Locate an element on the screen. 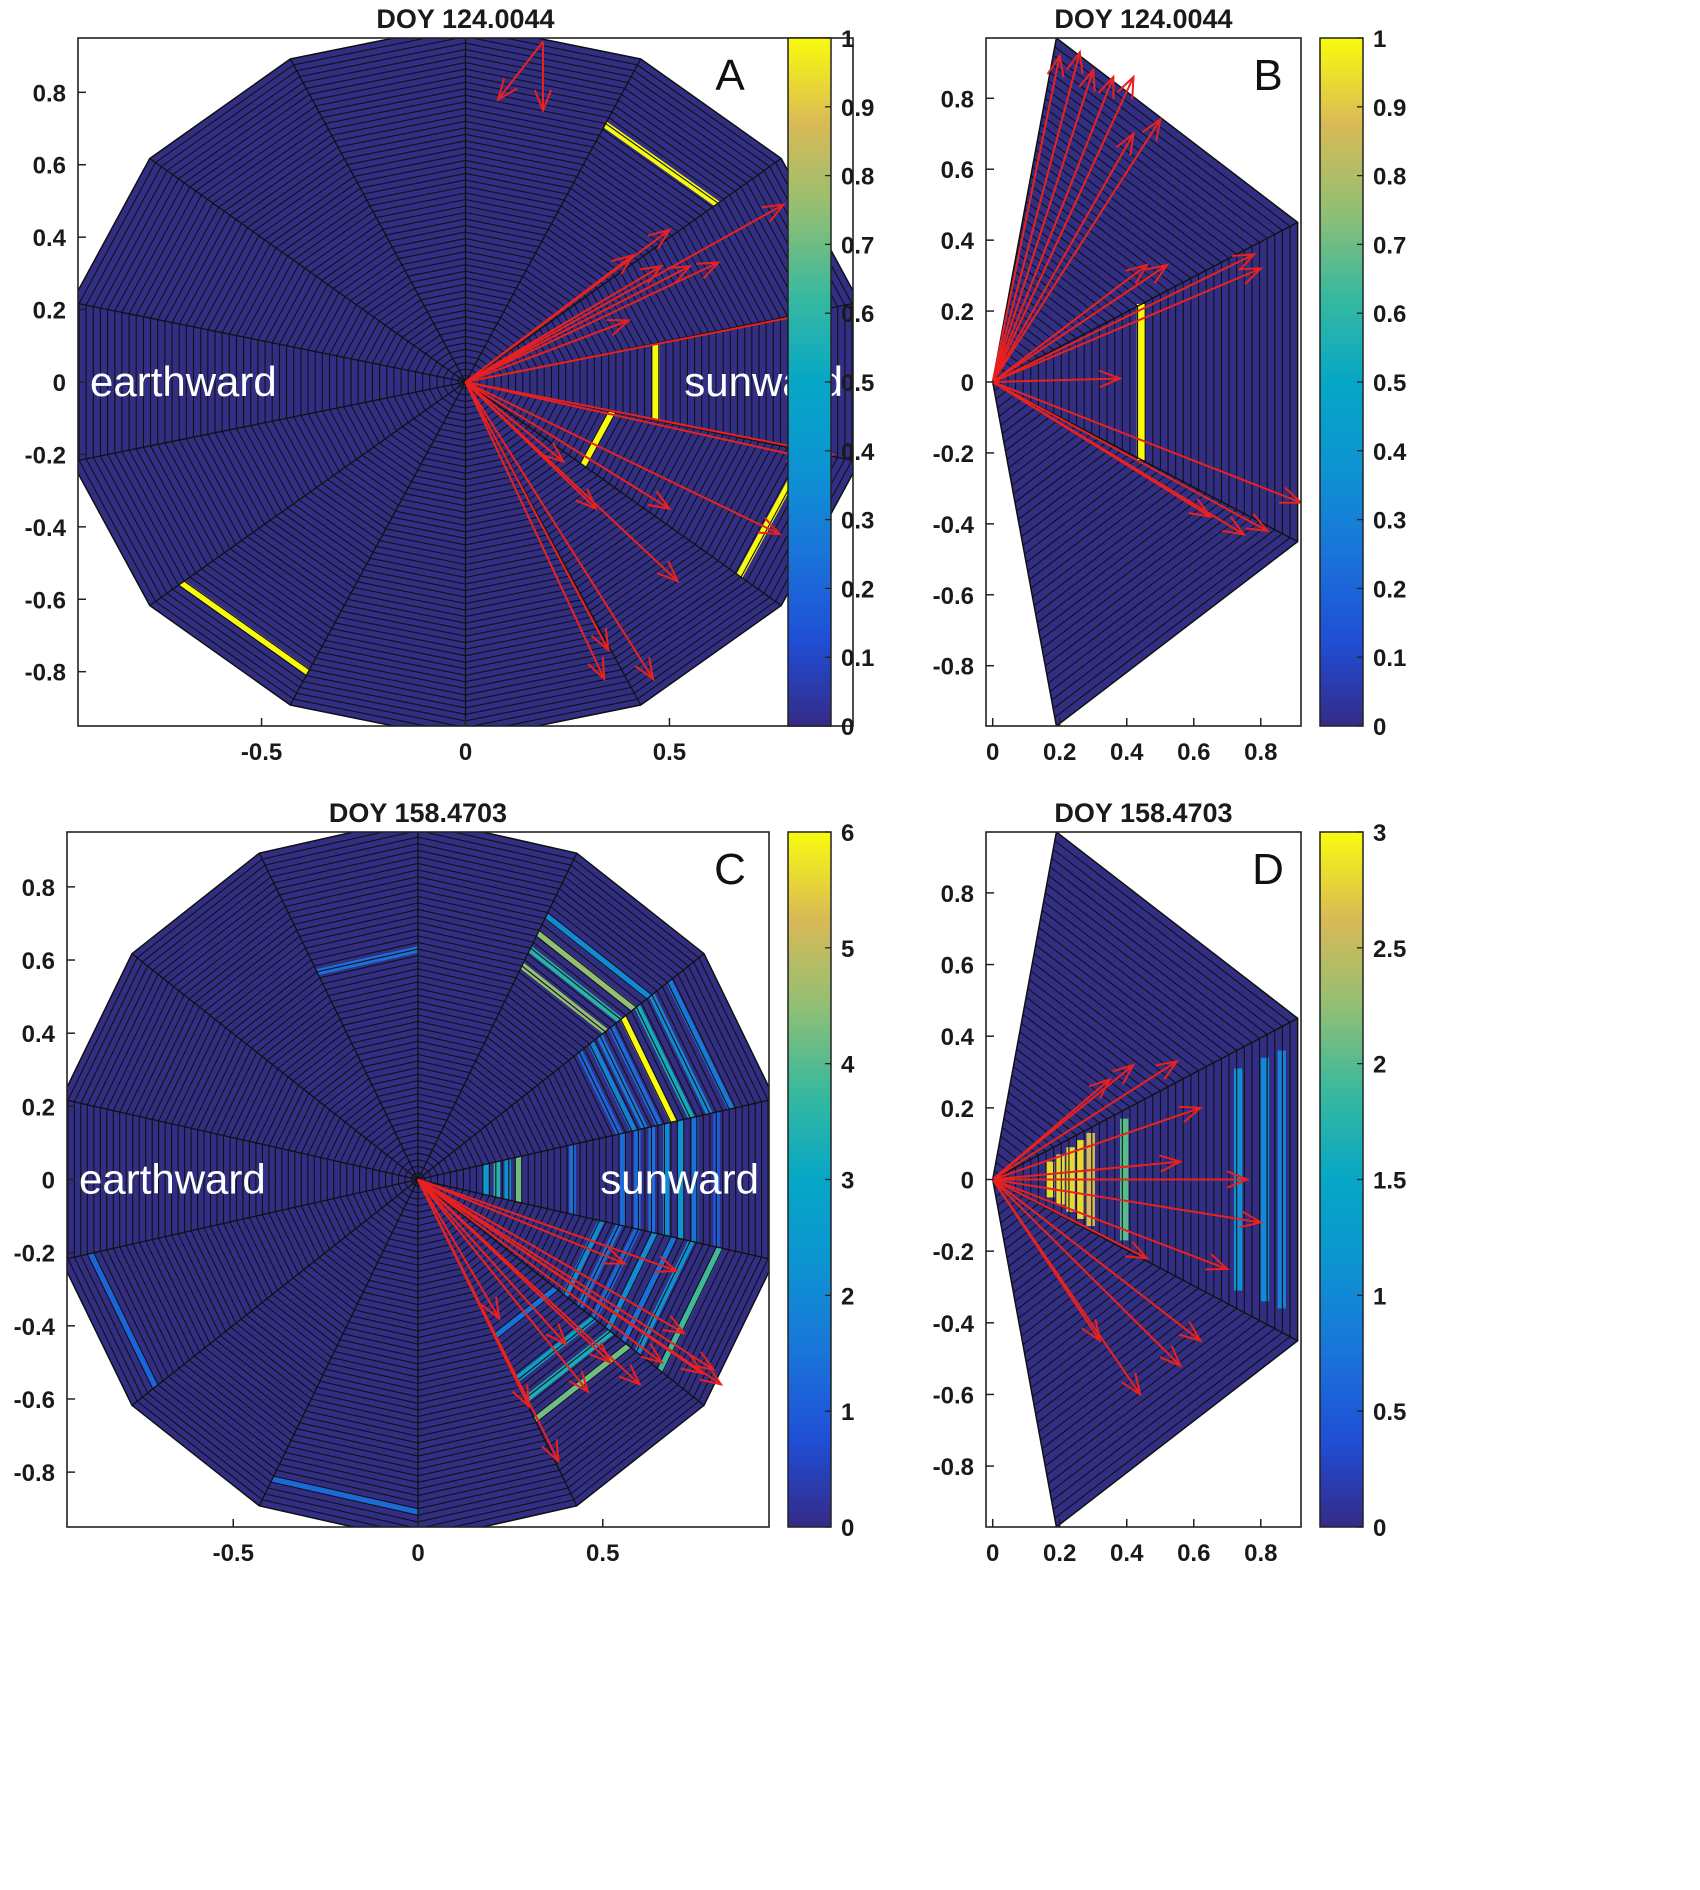 Image resolution: width=1700 pixels, height=1890 pixels. colorbar-tick-label: 0.7 is located at coordinates (857, 245).